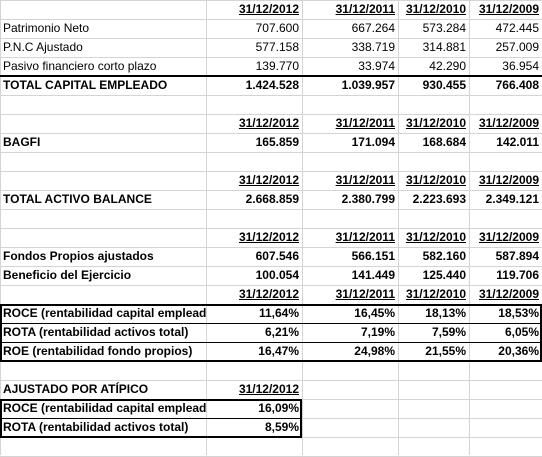  I want to click on row-value: 165.859, so click(277, 142).